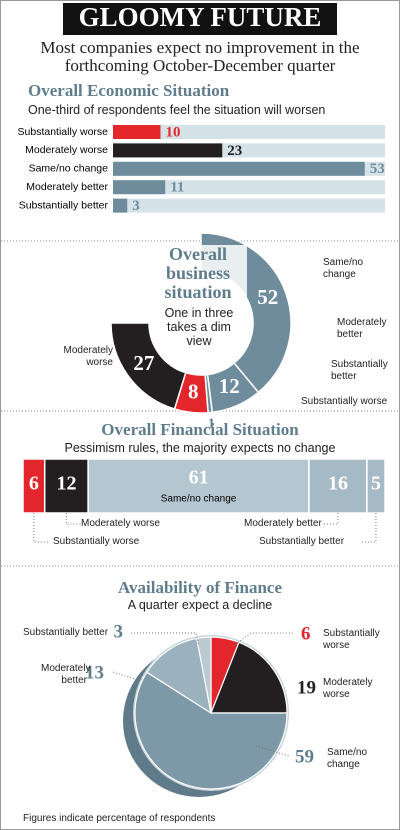  Describe the element at coordinates (200, 429) in the screenshot. I see `section-title: Overall Financial Situation` at that location.